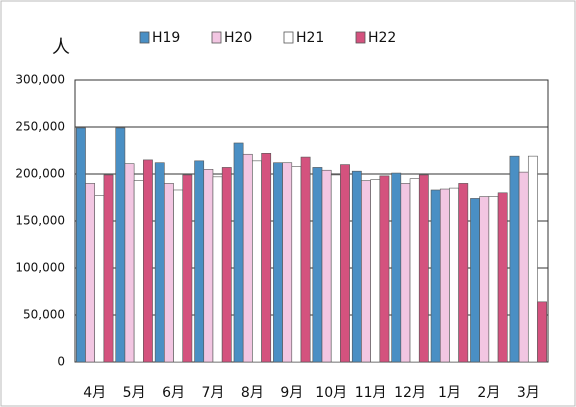 The width and height of the screenshot is (576, 407). Describe the element at coordinates (238, 38) in the screenshot. I see `legend-label: H20` at that location.